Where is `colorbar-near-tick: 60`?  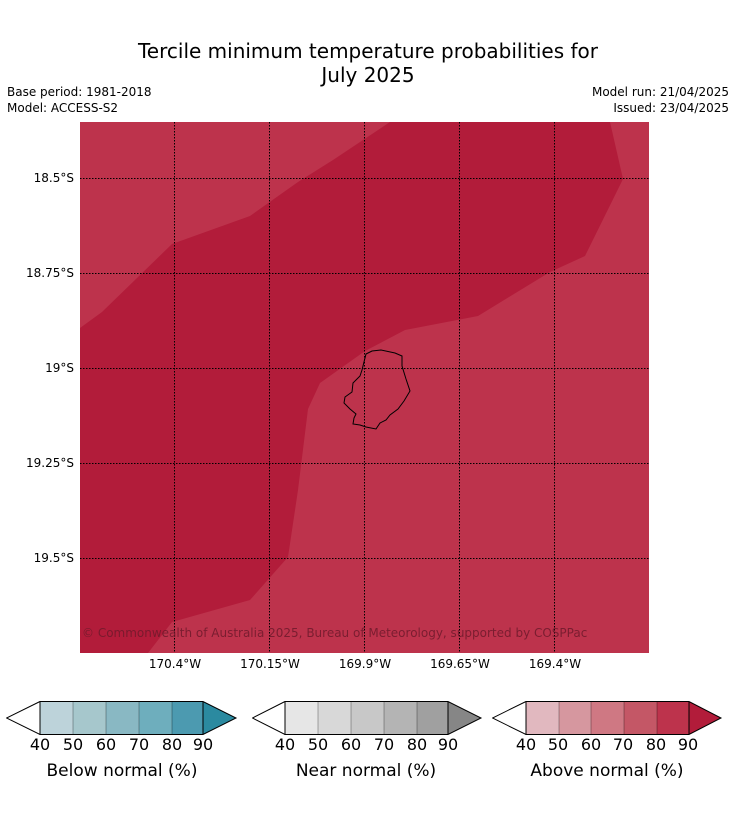
colorbar-near-tick: 60 is located at coordinates (351, 744).